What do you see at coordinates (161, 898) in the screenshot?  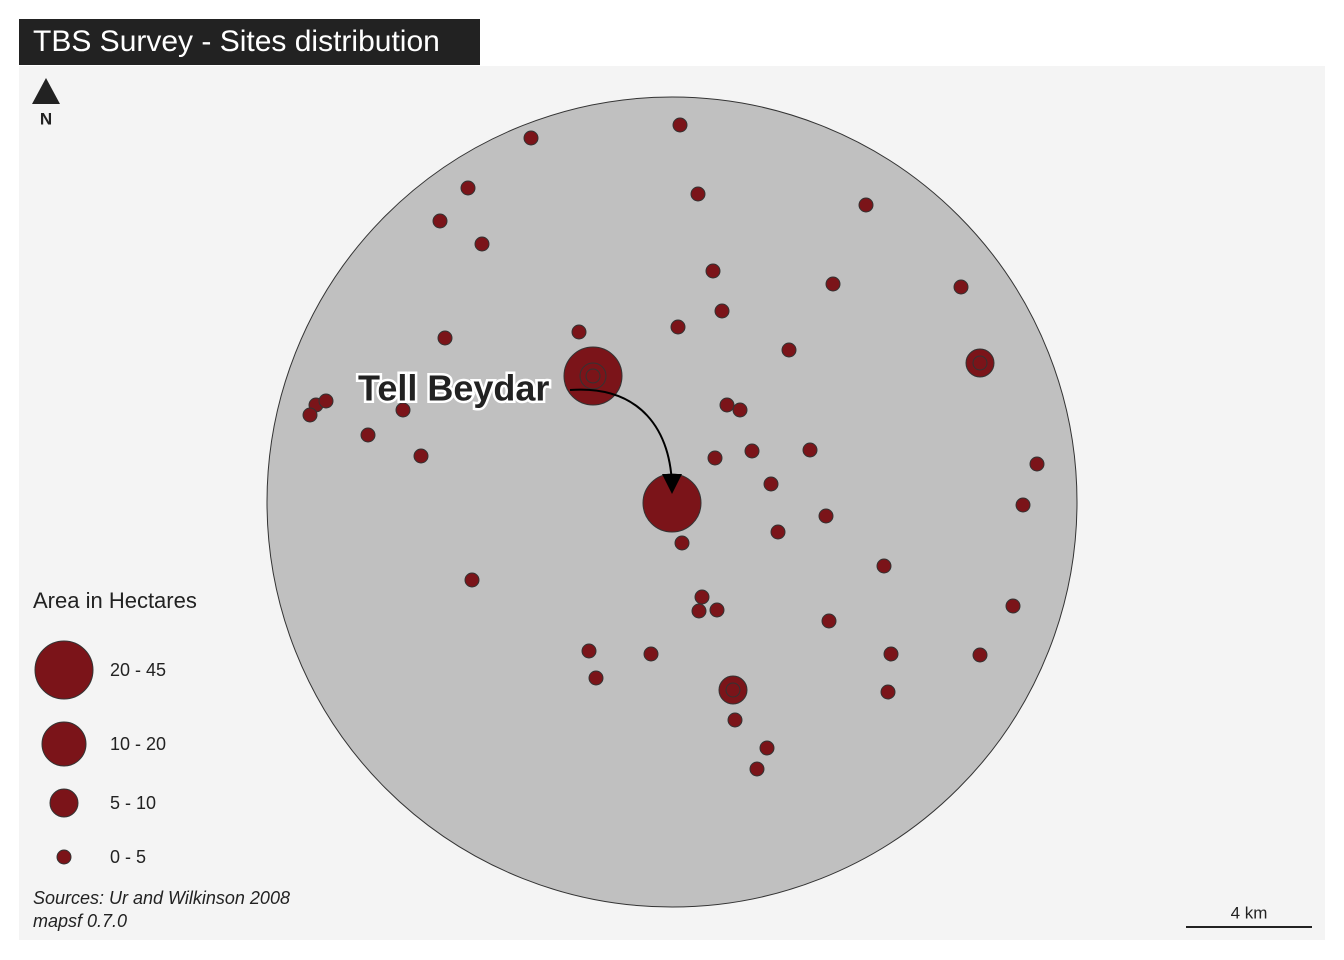 I see `credits: Sources: Ur and Wilkinson 2008` at bounding box center [161, 898].